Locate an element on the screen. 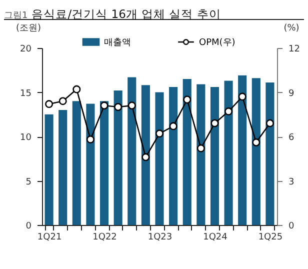 This screenshot has height=269, width=308. y-tick-label: 5 is located at coordinates (29, 182).